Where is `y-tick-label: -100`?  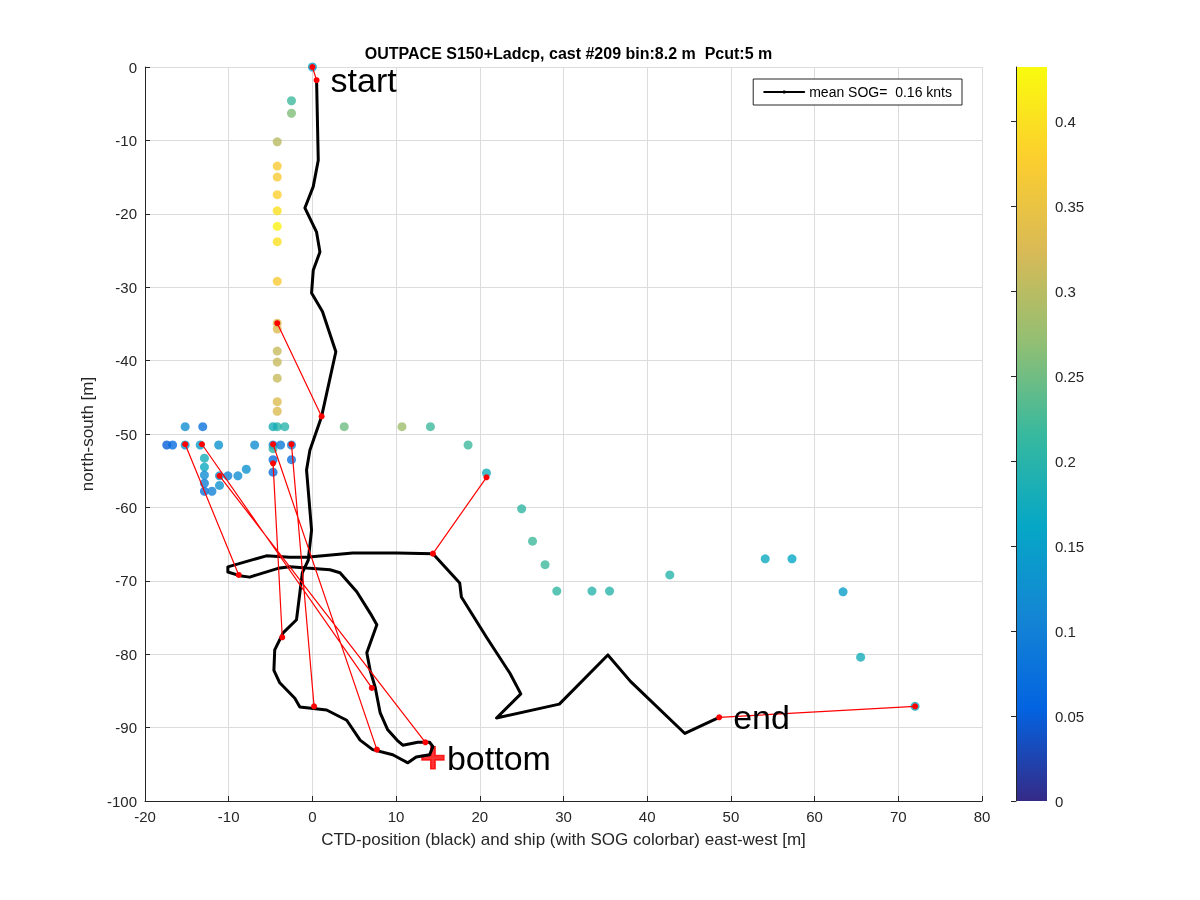 y-tick-label: -100 is located at coordinates (121, 801).